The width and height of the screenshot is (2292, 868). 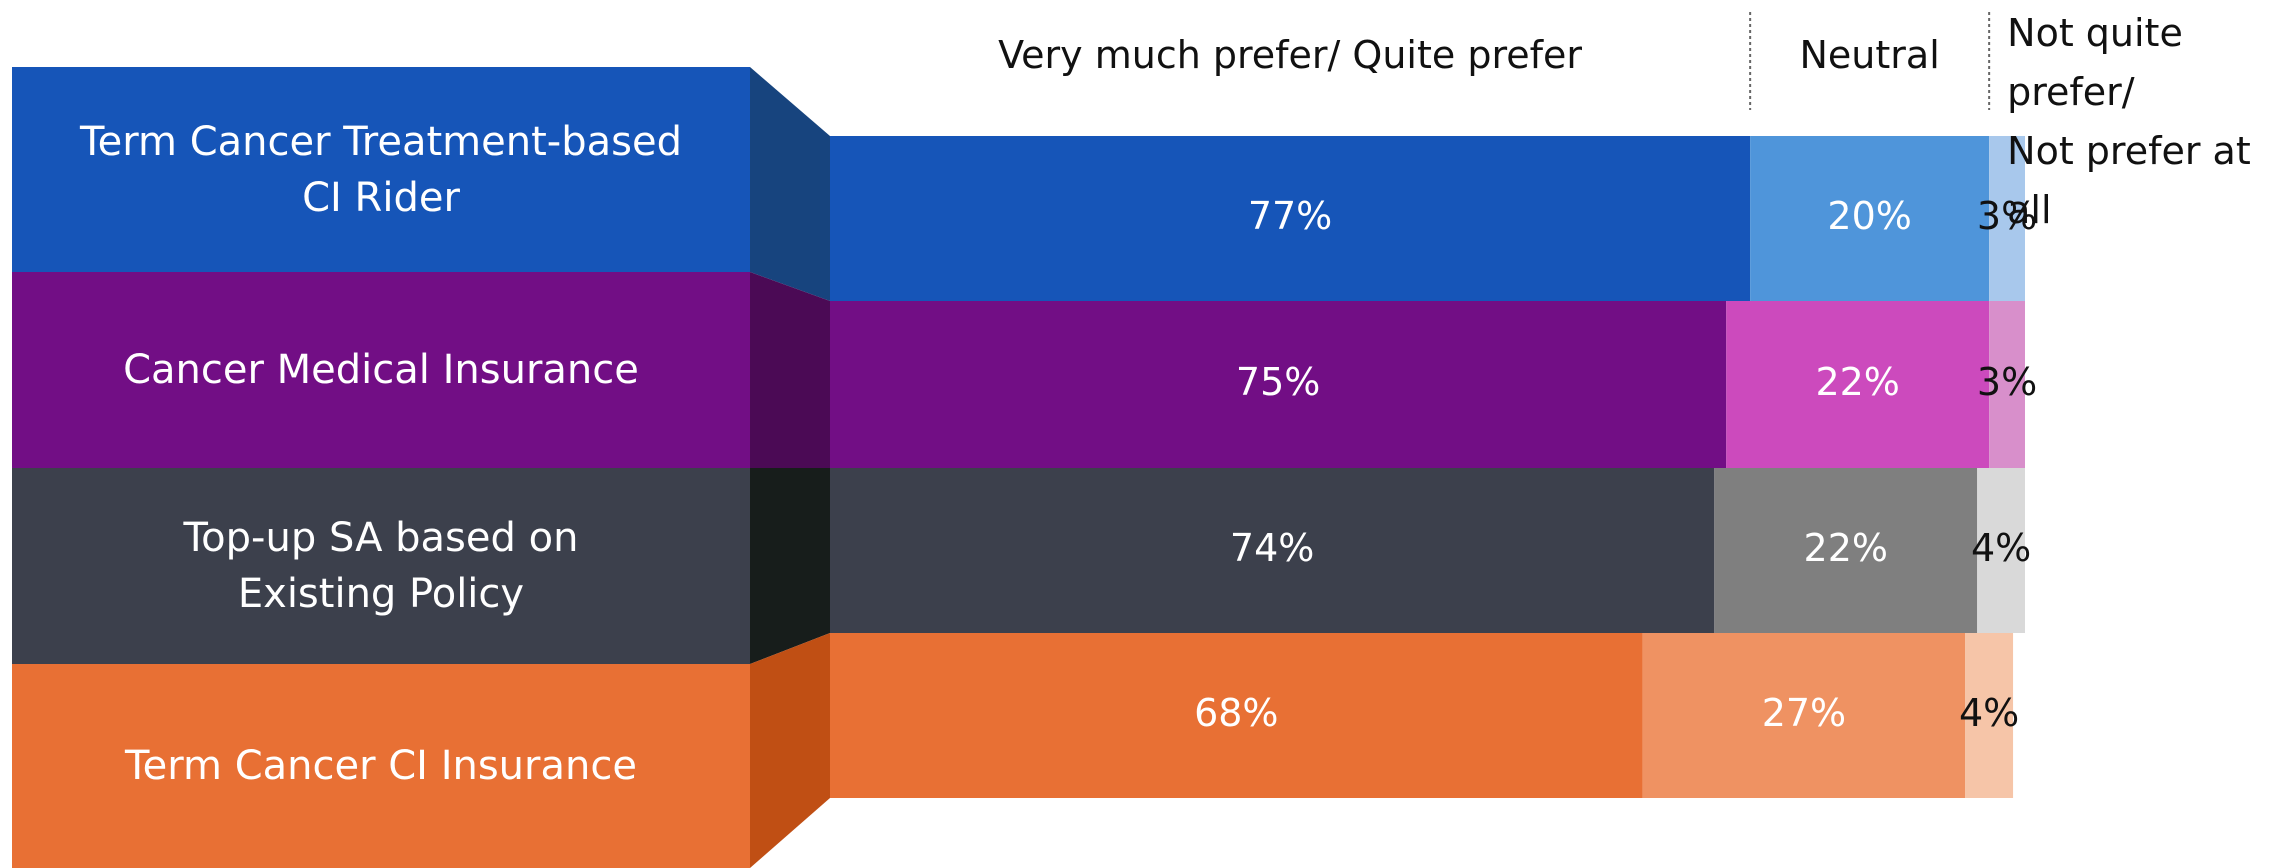 What do you see at coordinates (1290, 55) in the screenshot?
I see `legend-entry: Very much prefer/ Quite prefer` at bounding box center [1290, 55].